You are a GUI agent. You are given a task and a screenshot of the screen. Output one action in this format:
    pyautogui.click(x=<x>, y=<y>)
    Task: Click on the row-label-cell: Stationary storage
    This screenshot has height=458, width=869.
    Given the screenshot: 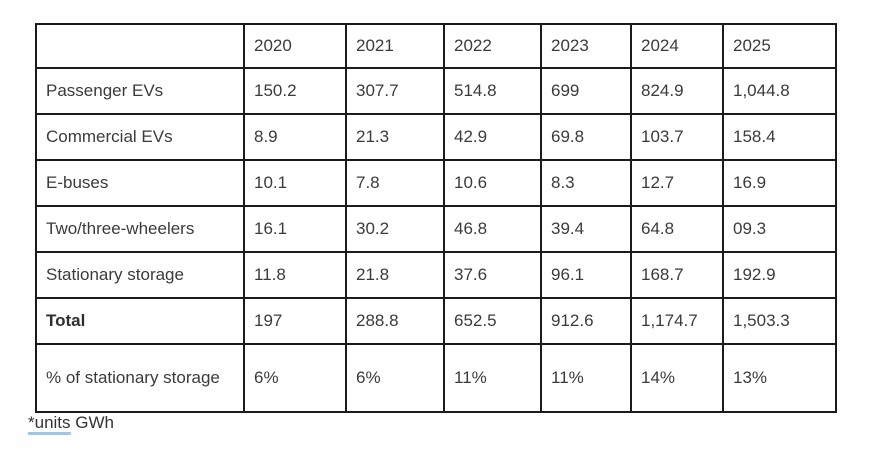 What is the action you would take?
    pyautogui.click(x=140, y=275)
    